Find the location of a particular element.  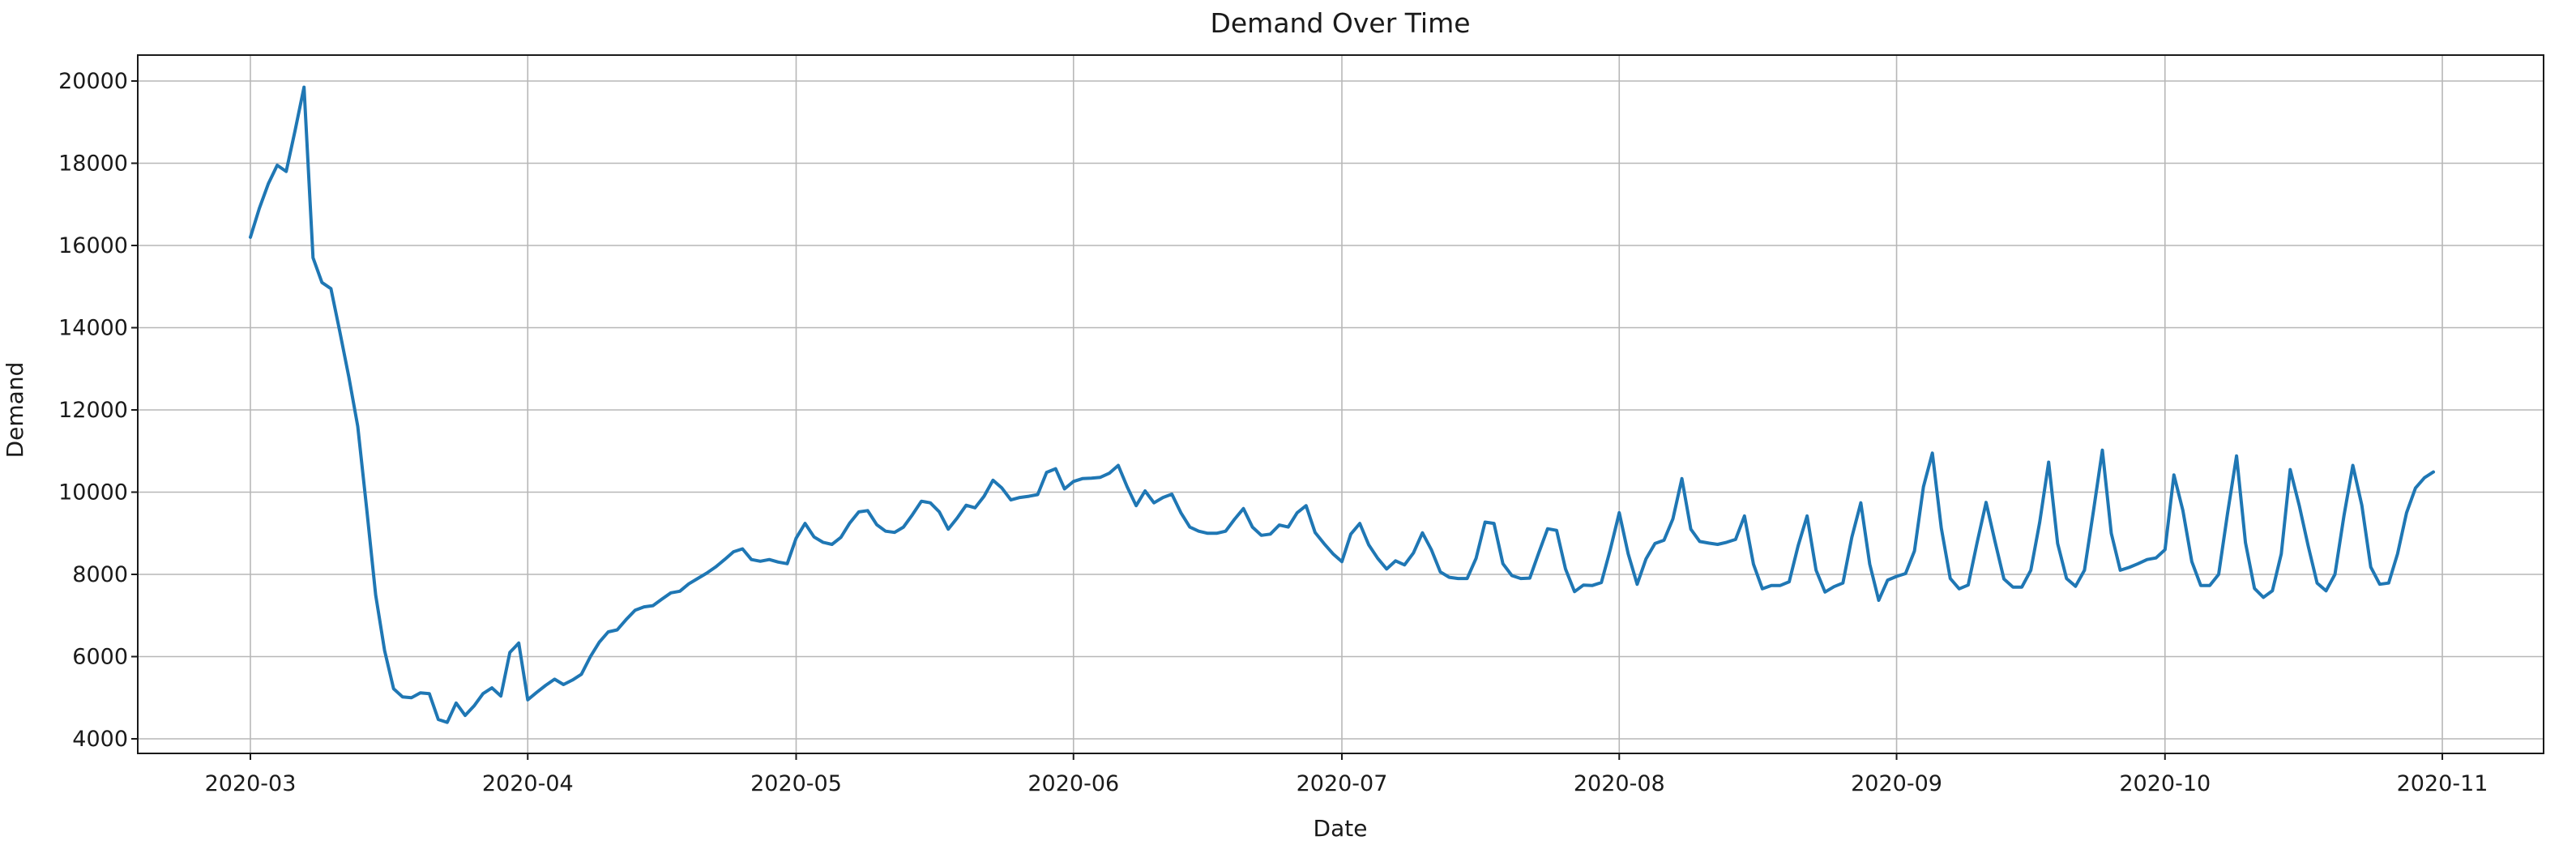

y-tick-label: 8000 is located at coordinates (100, 574).